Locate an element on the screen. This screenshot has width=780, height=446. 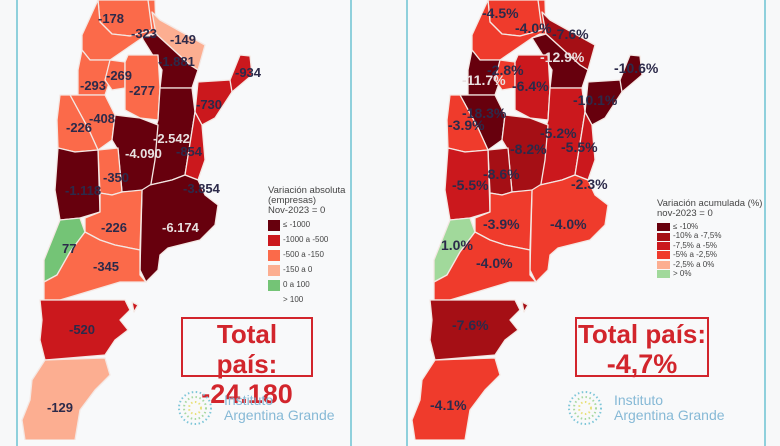
label-sanjuan: -226 is located at coordinates (79, 127).